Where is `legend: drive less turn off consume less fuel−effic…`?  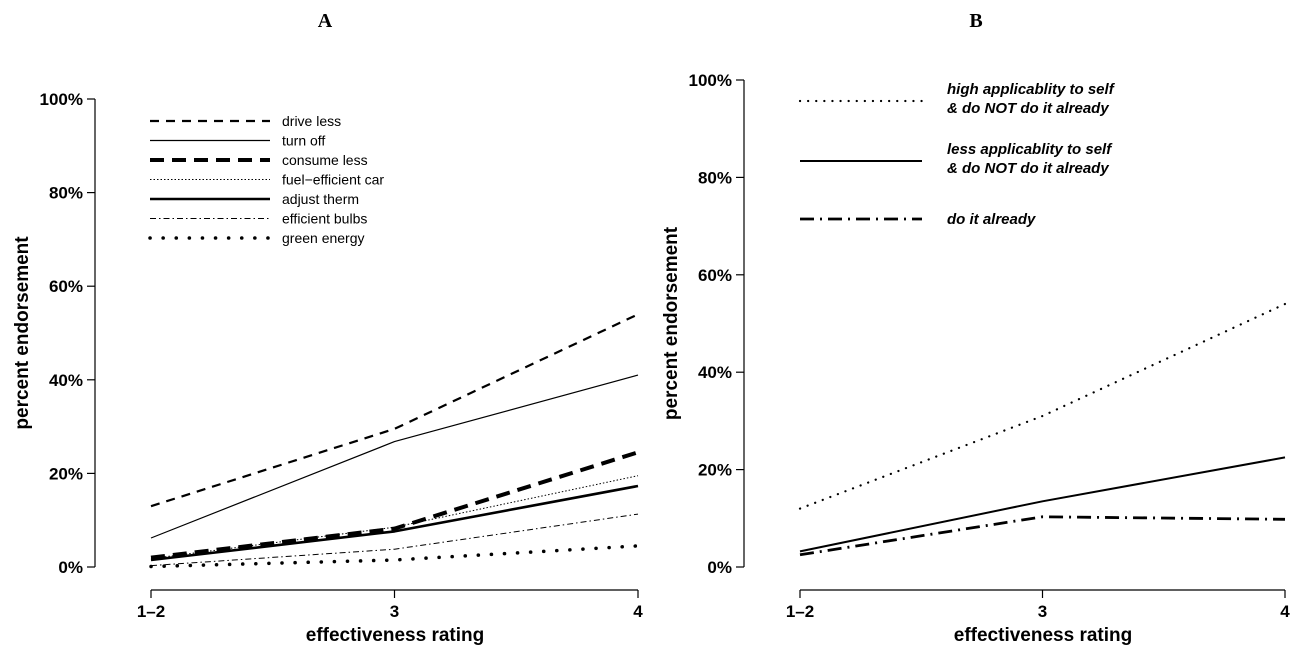
legend: drive less turn off consume less fuel−effic… is located at coordinates (266, 179).